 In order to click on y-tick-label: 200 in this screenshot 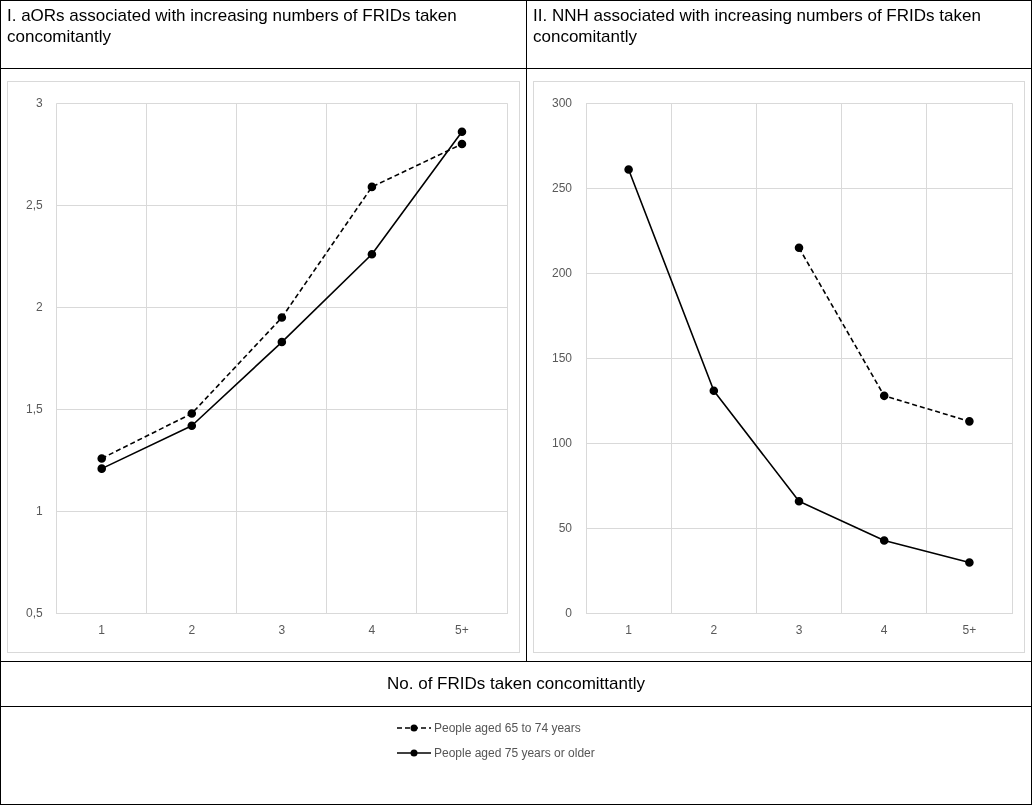, I will do `click(562, 272)`.